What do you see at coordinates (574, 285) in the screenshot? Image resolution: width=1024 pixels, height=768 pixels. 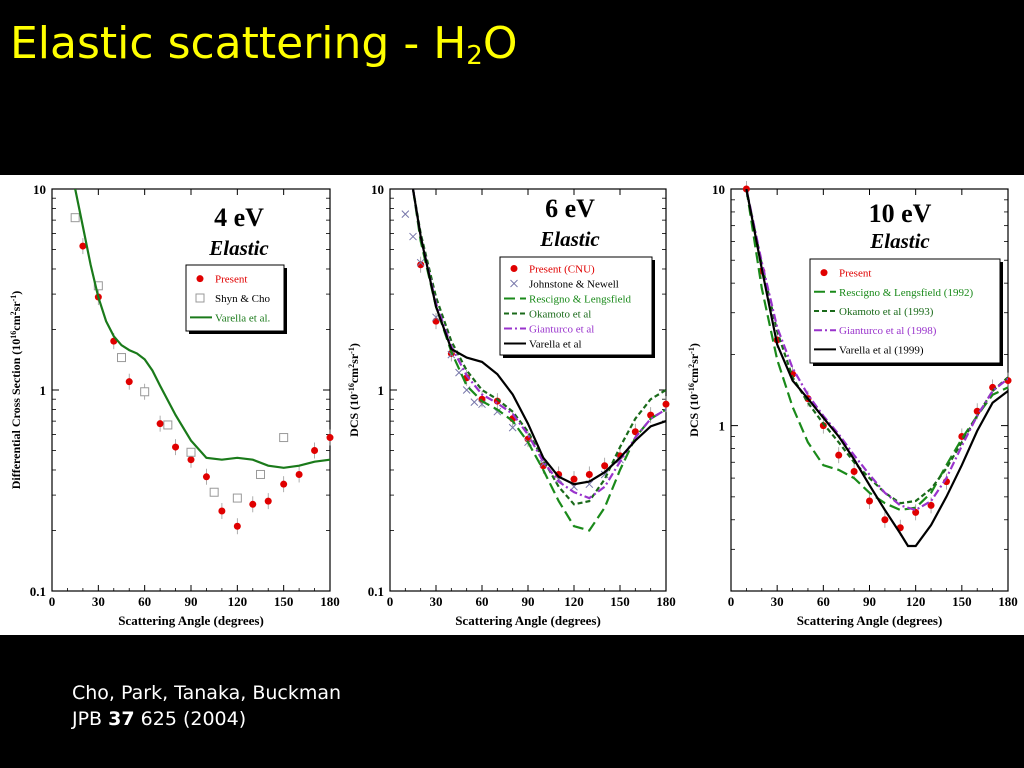 I see `legend-label: Johnstone & Newell` at bounding box center [574, 285].